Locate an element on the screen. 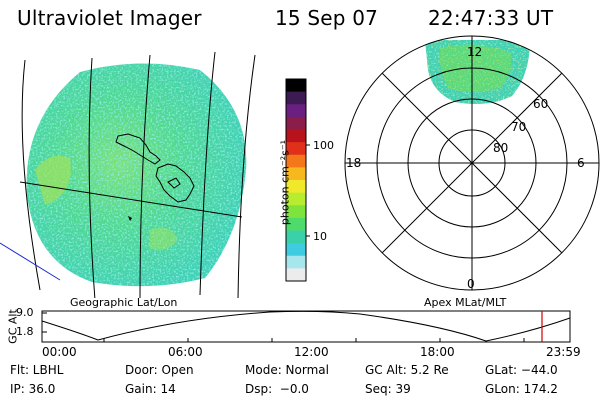 This screenshot has width=600, height=400. colorbar-unit-label: photon cm⁻²s⁻¹ is located at coordinates (285, 182).